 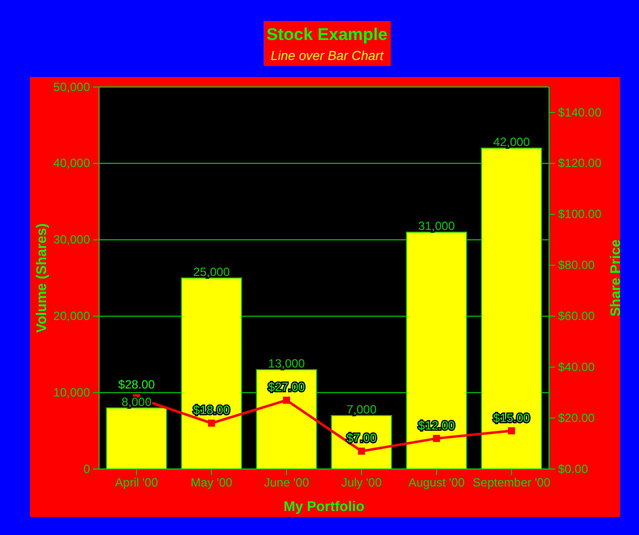 What do you see at coordinates (577, 367) in the screenshot?
I see `y2-tick-label: $40.00` at bounding box center [577, 367].